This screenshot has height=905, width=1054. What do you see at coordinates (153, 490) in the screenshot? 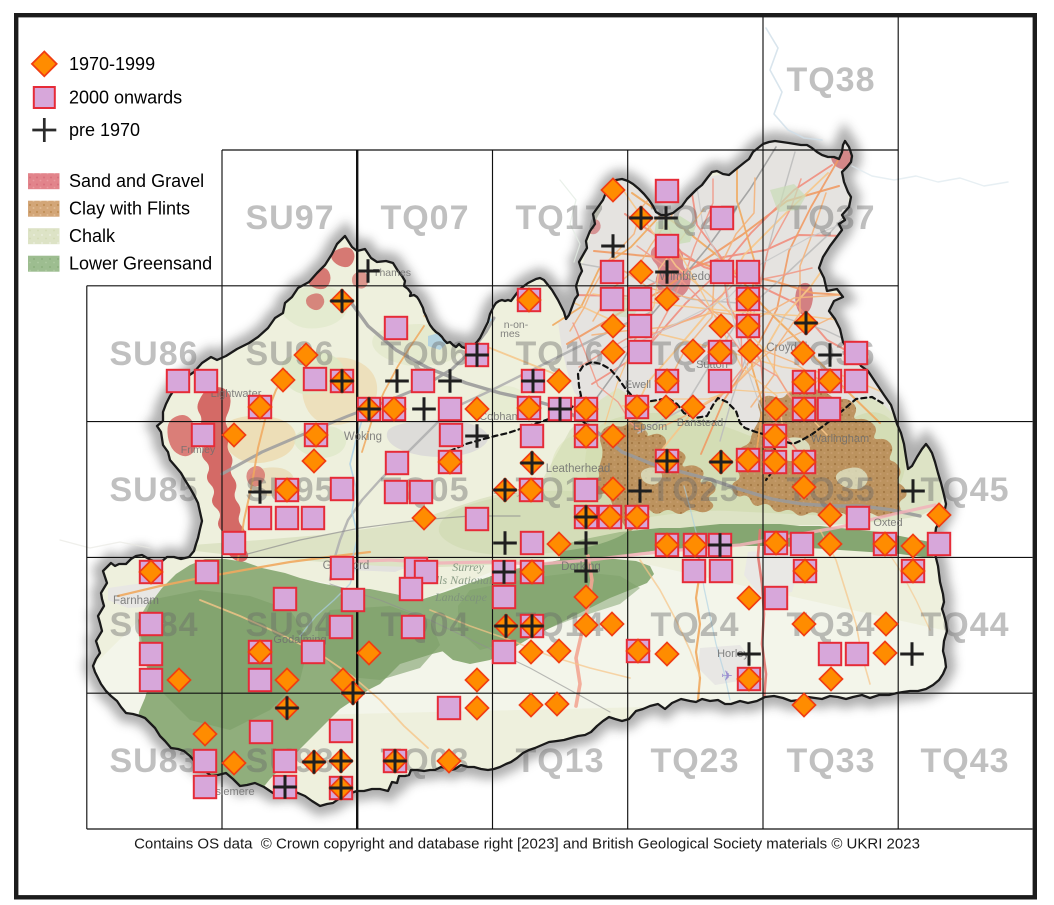
I see `svg-text: SU85` at bounding box center [153, 490].